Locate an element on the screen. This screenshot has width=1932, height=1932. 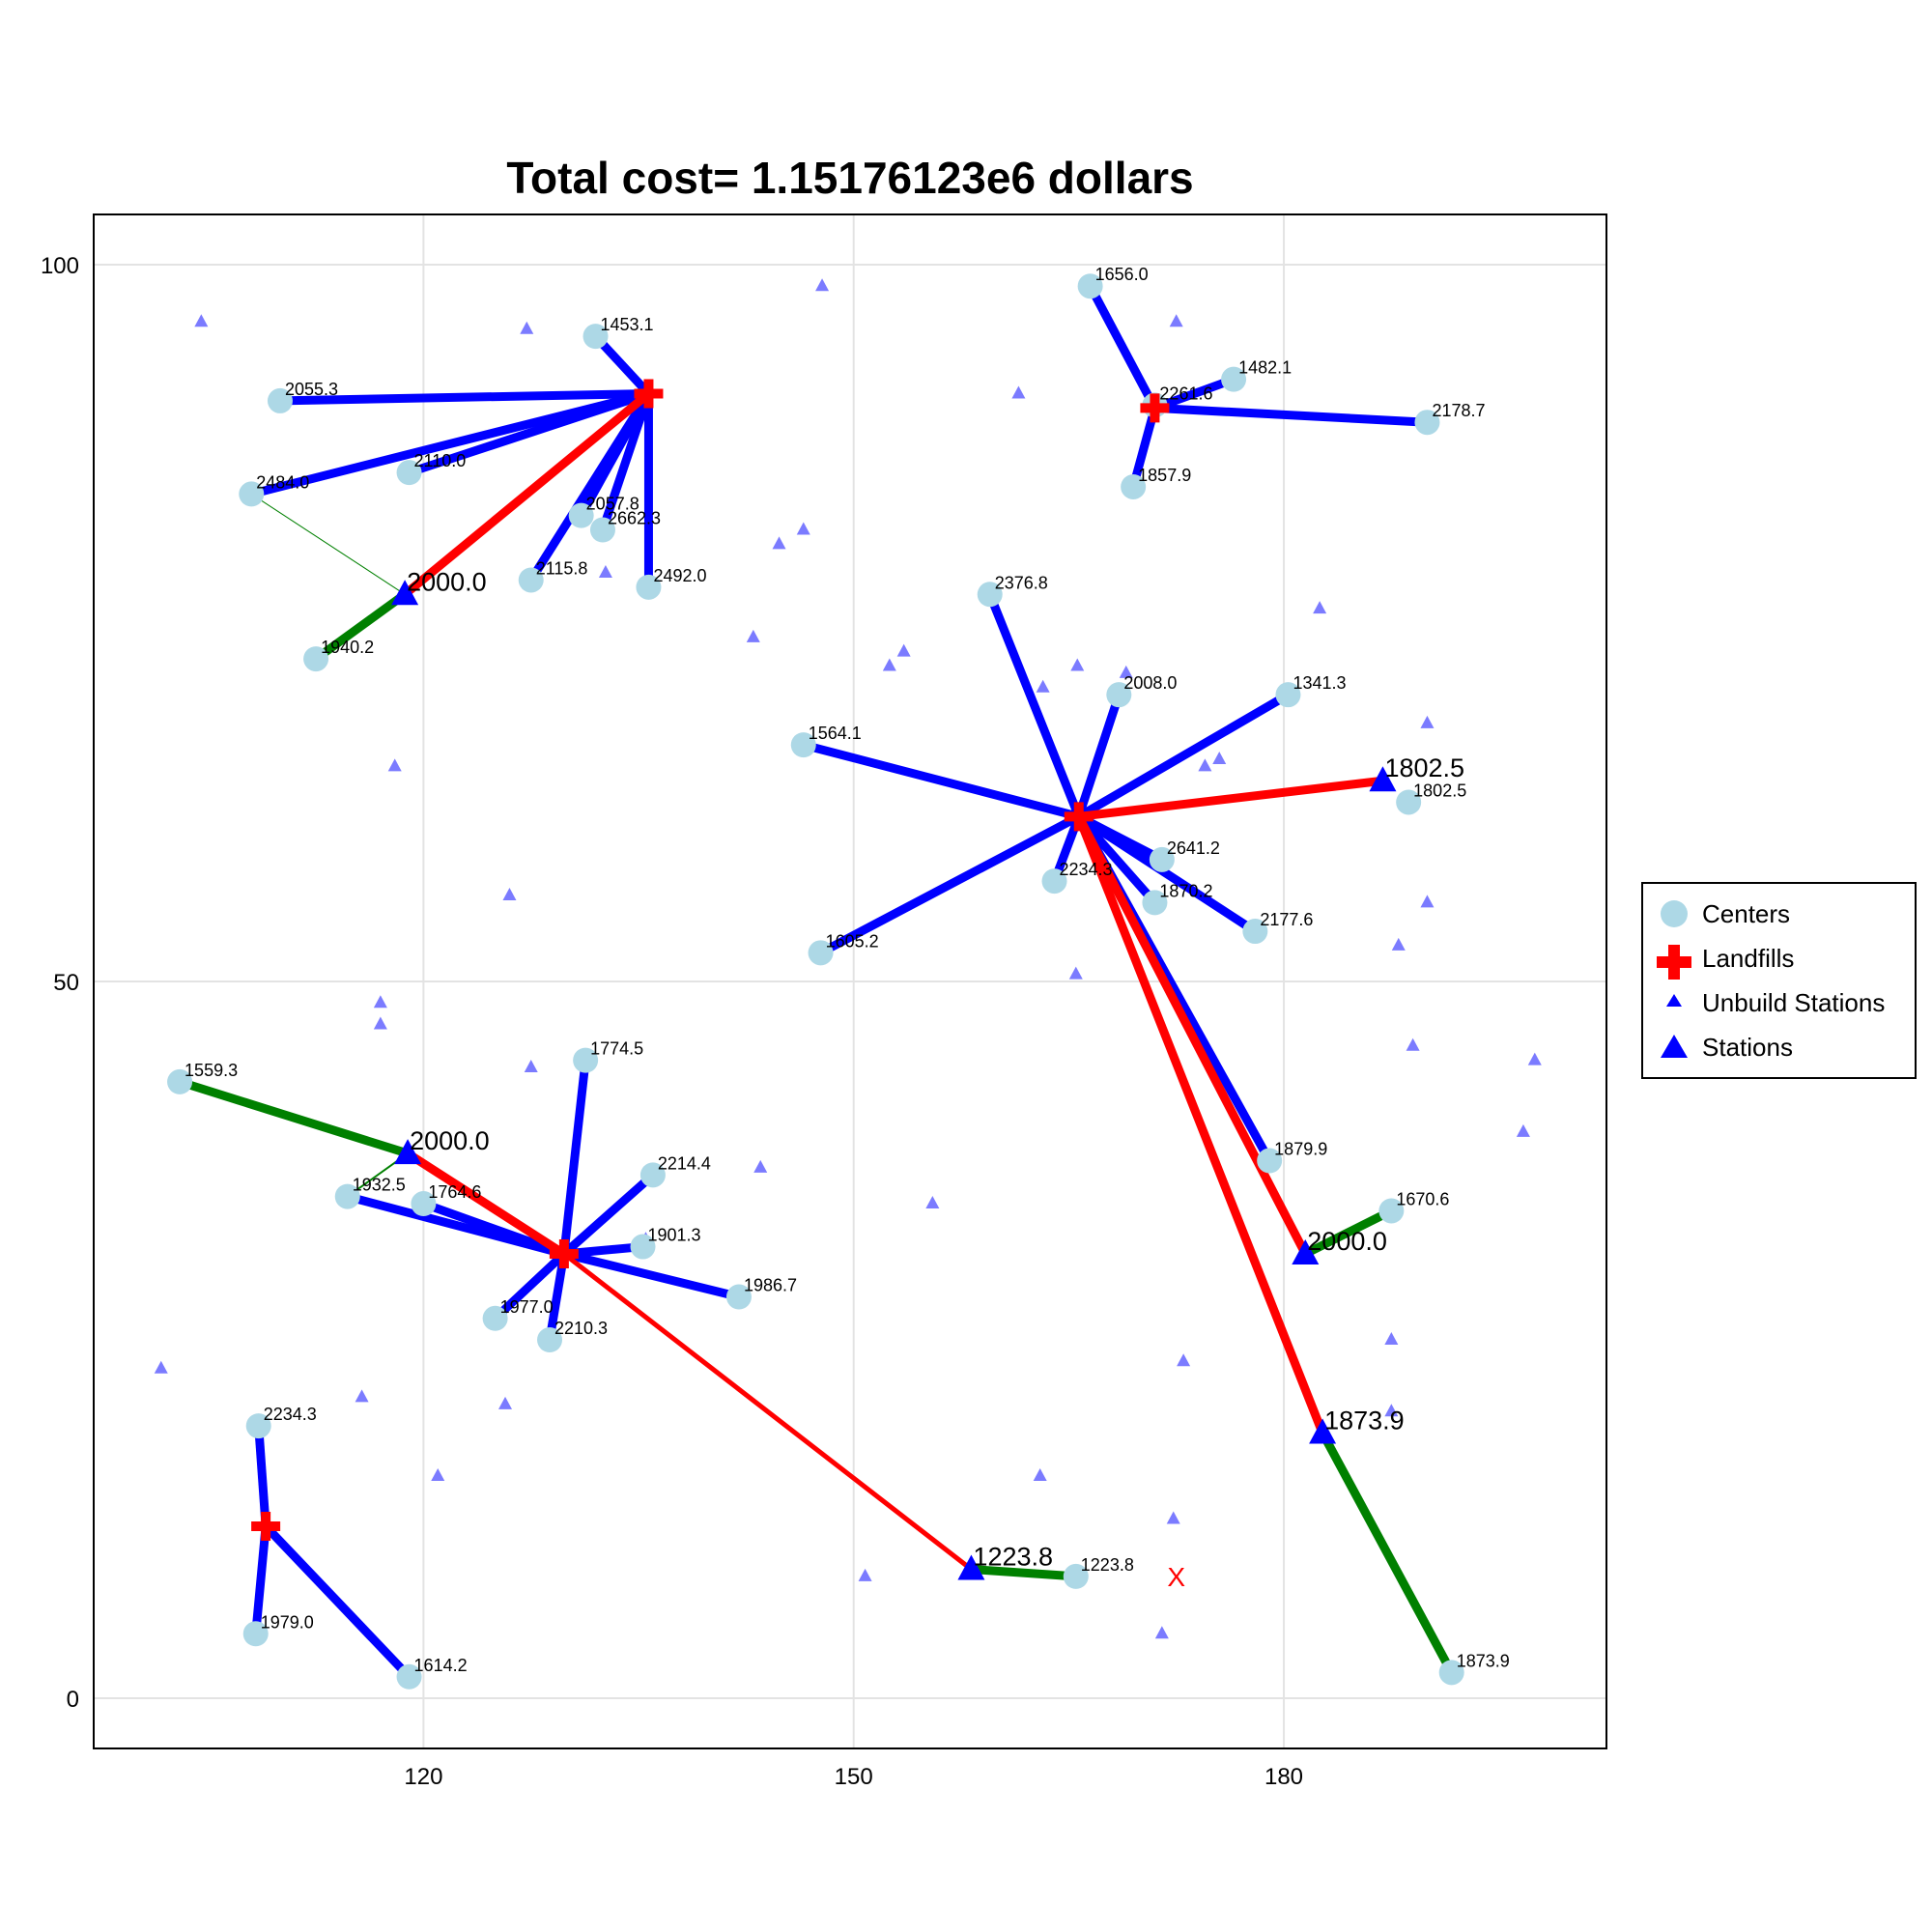
center-label: 1979.0 is located at coordinates (287, 1622).